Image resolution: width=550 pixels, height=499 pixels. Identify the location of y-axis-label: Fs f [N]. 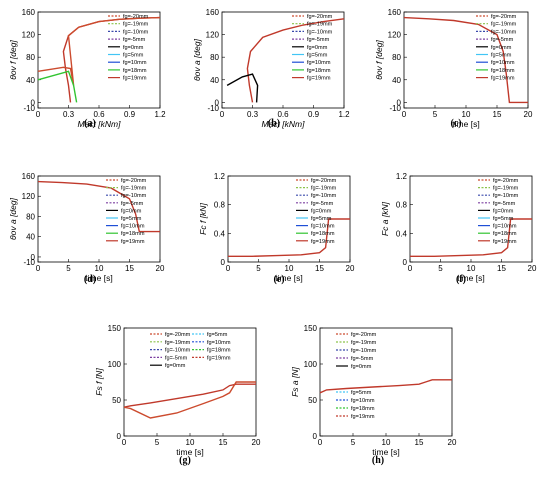
(99, 382).